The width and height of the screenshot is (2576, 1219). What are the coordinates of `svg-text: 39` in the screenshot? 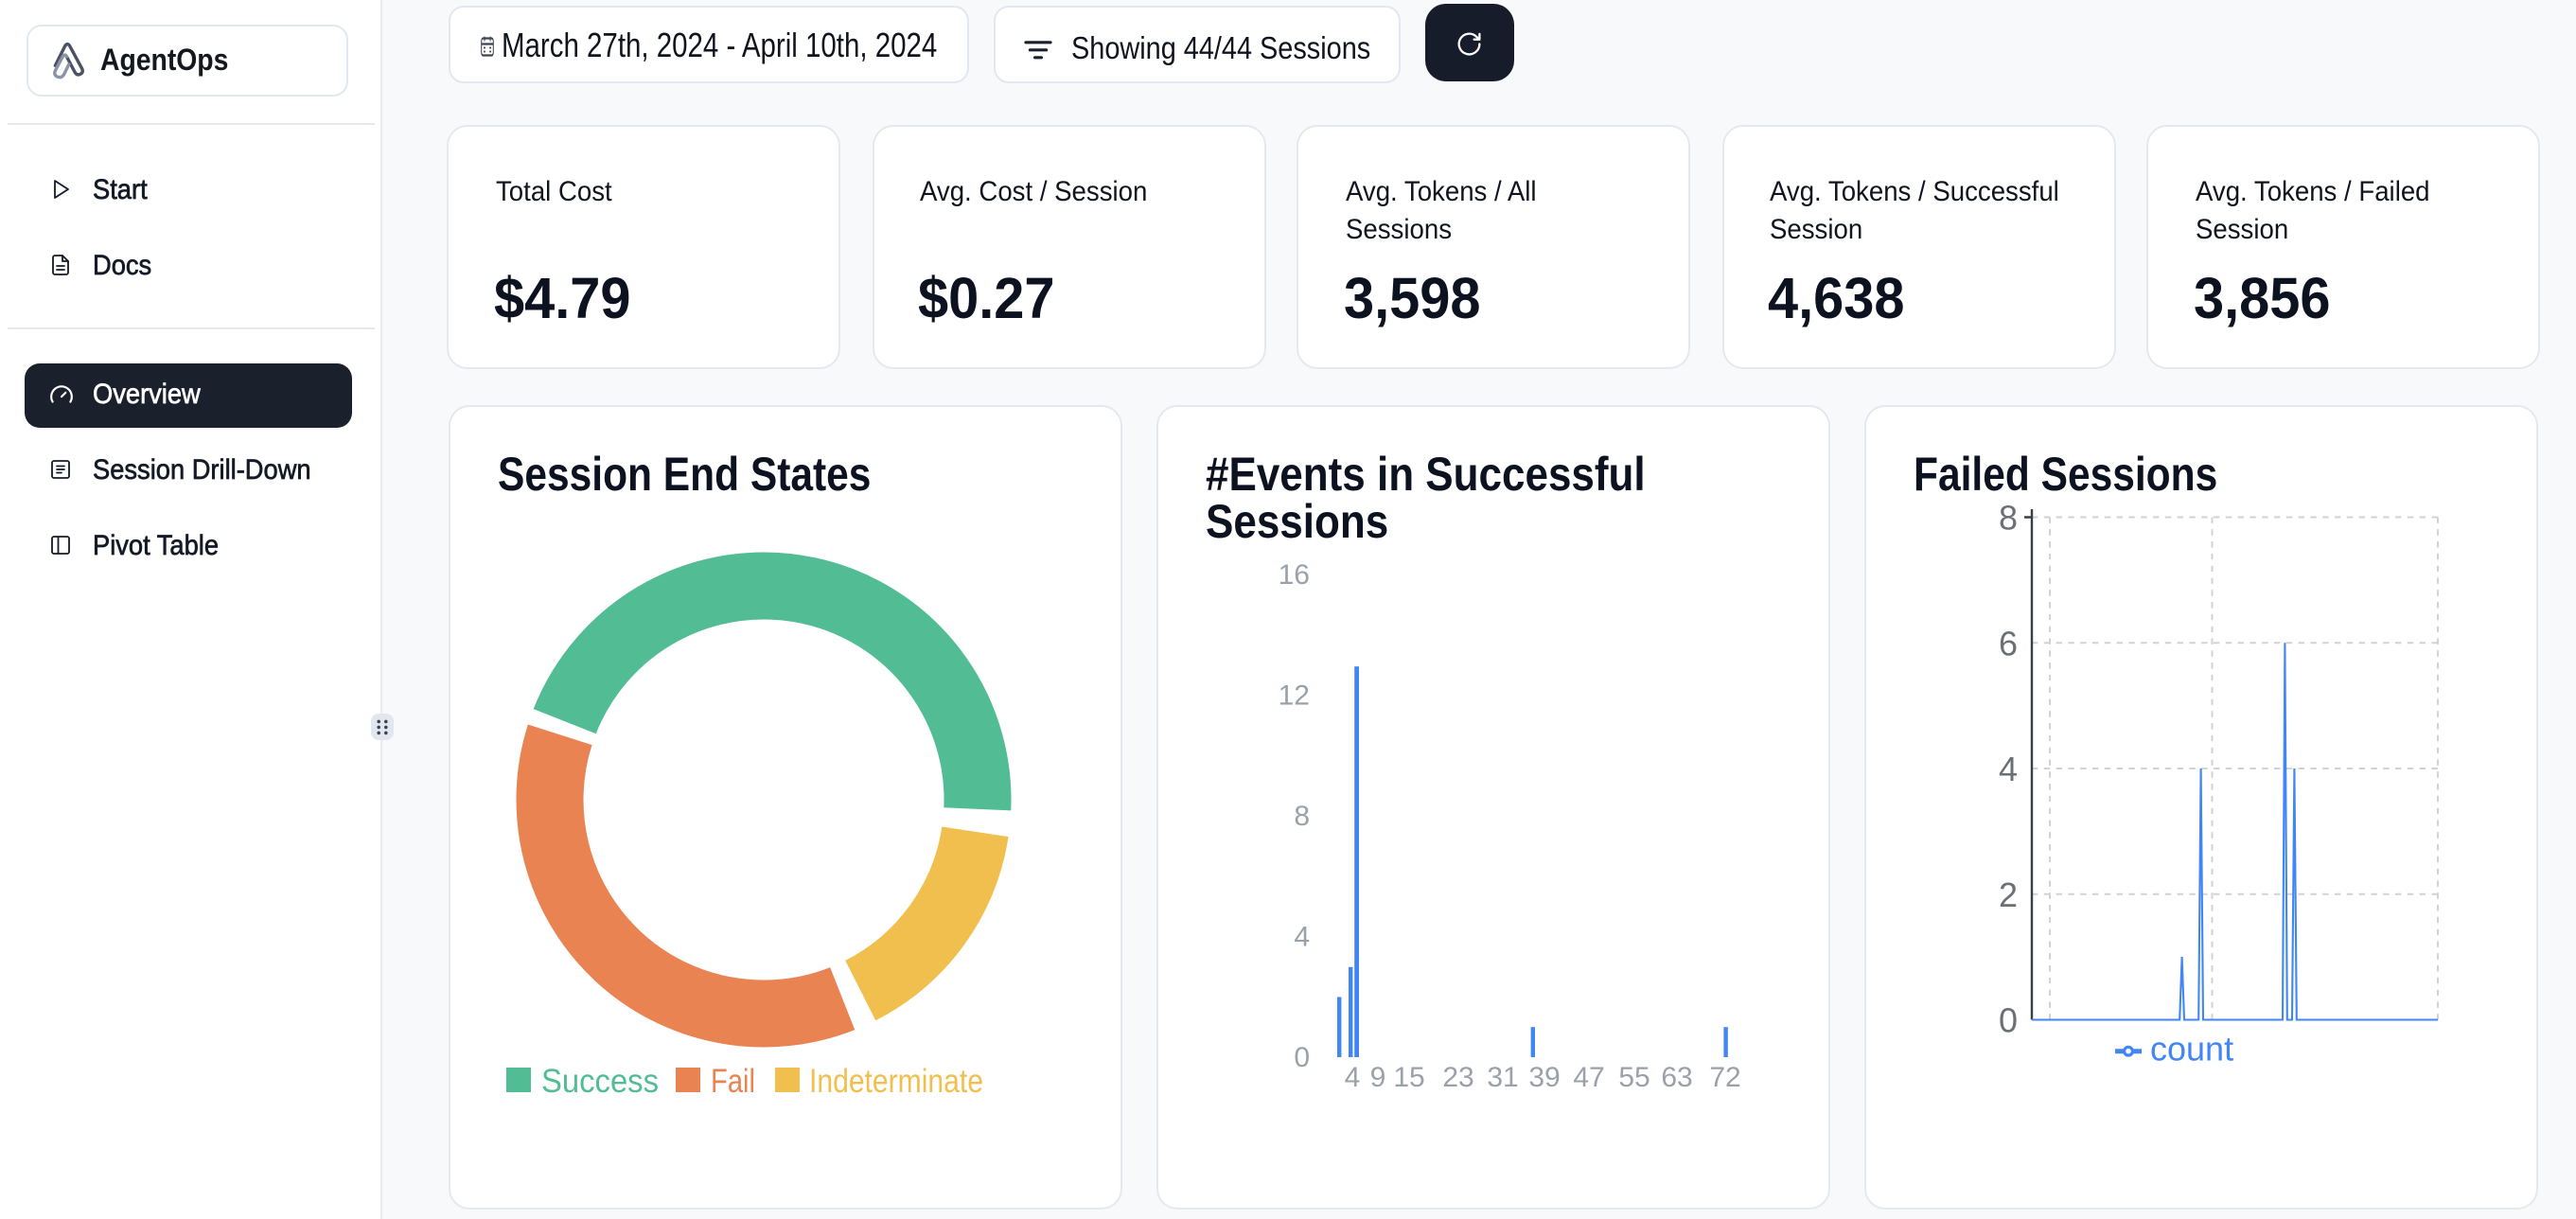 It's located at (1544, 1076).